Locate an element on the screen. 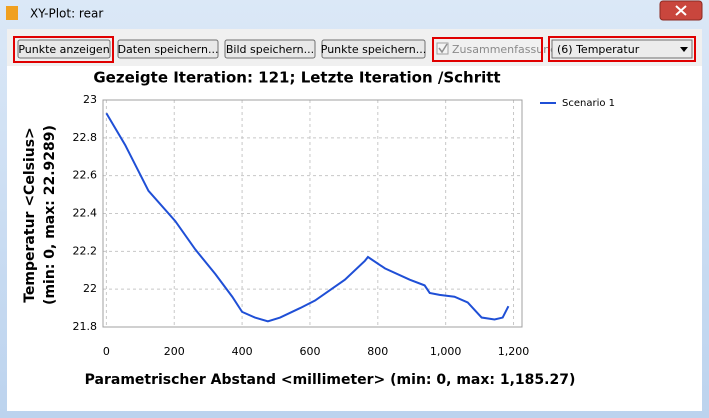 The width and height of the screenshot is (709, 418). x-tick-label: 1,000 is located at coordinates (446, 351).